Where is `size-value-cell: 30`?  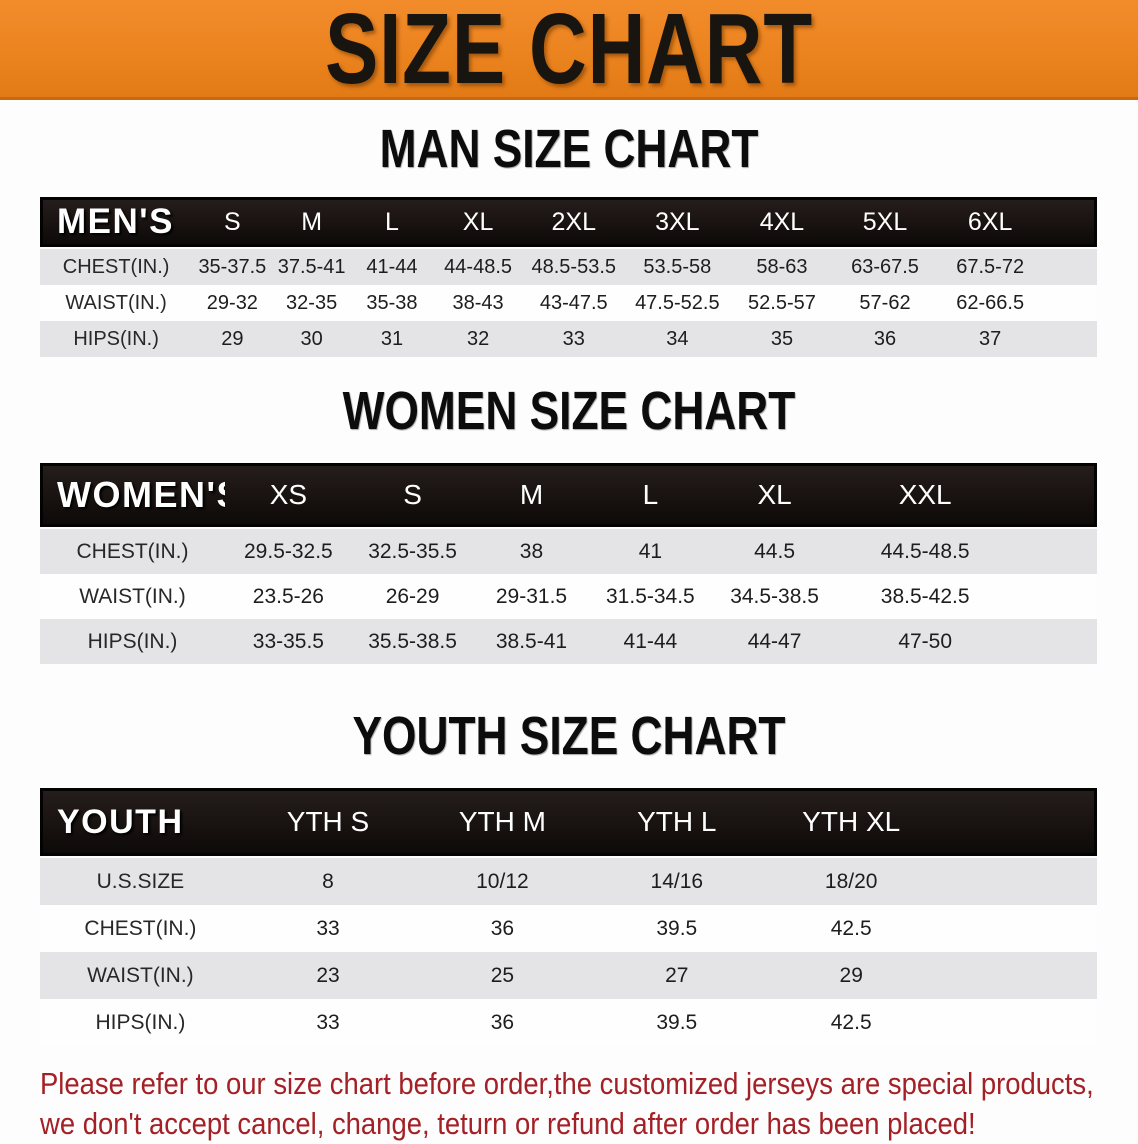 size-value-cell: 30 is located at coordinates (311, 339).